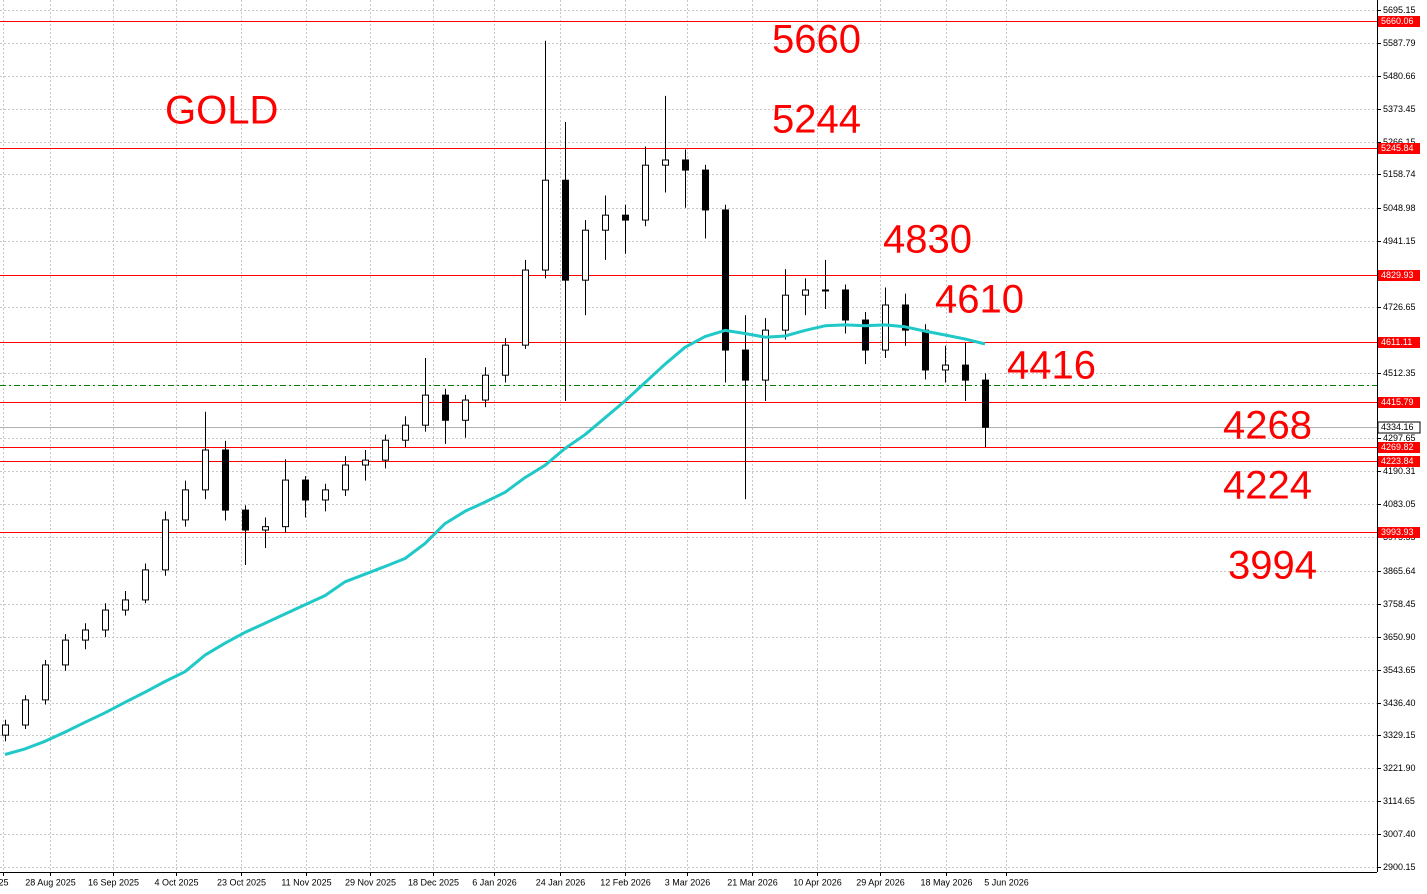 The height and width of the screenshot is (894, 1427). What do you see at coordinates (816, 40) in the screenshot?
I see `annotation: 5660` at bounding box center [816, 40].